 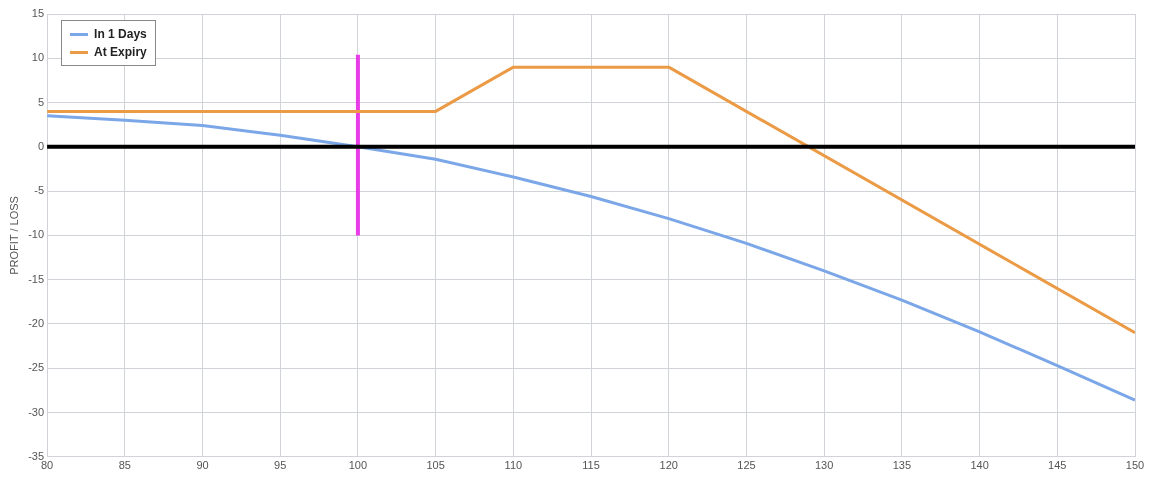 What do you see at coordinates (47, 465) in the screenshot?
I see `x-tick-label: 80` at bounding box center [47, 465].